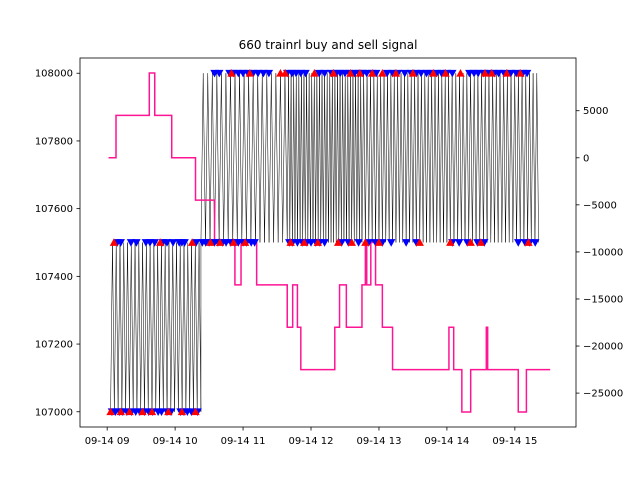  Describe the element at coordinates (57, 243) in the screenshot. I see `left-y-axis: 107000 107200 107400 107600 107800 108000` at that location.